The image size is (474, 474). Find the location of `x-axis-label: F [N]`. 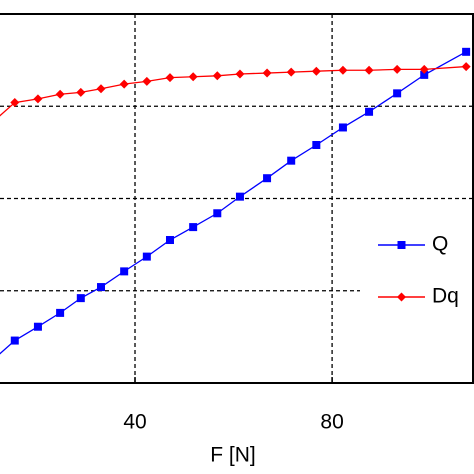

x-axis-label: F [N] is located at coordinates (233, 455).